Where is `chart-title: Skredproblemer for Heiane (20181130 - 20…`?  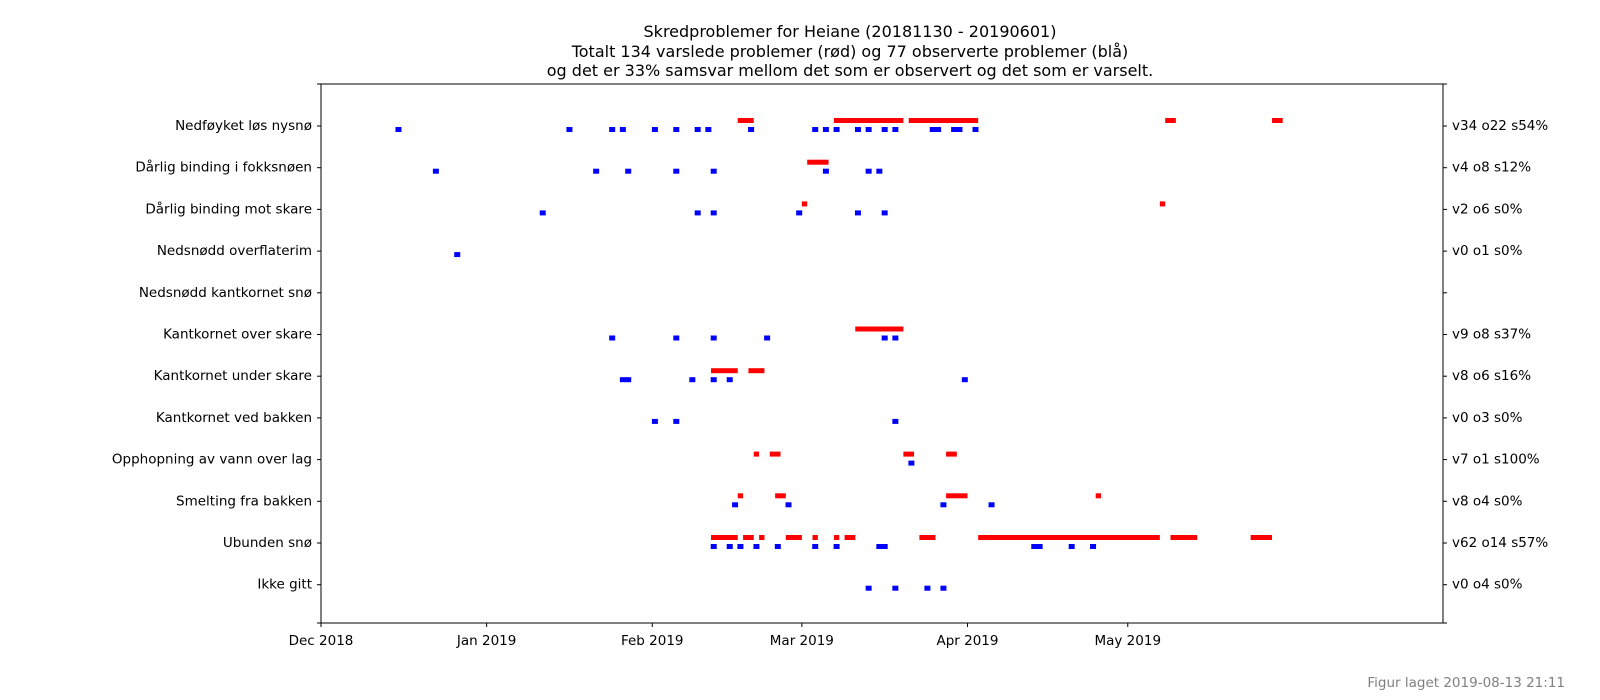 chart-title: Skredproblemer for Heiane (20181130 - 20… is located at coordinates (850, 51).